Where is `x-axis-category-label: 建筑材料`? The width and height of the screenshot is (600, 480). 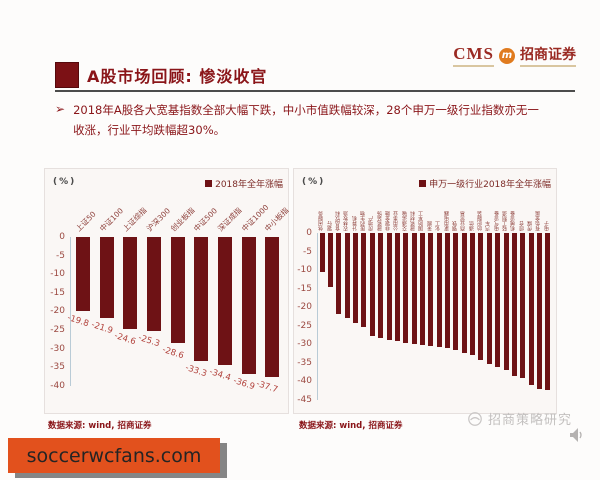 x-axis-category-label: 建筑材料 is located at coordinates (413, 221).